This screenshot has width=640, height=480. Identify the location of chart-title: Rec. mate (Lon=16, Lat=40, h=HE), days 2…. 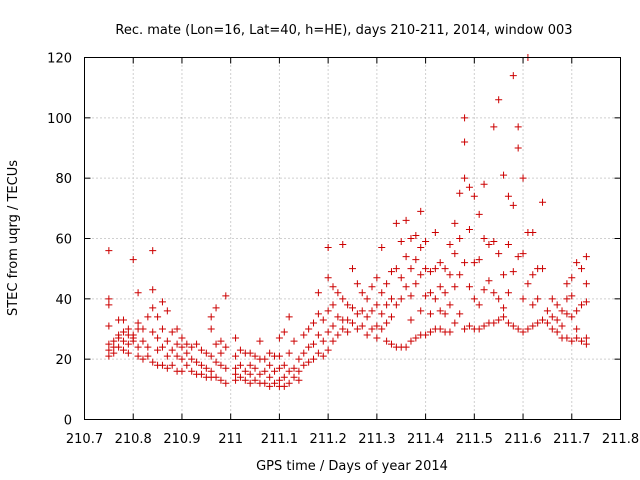
(343, 30).